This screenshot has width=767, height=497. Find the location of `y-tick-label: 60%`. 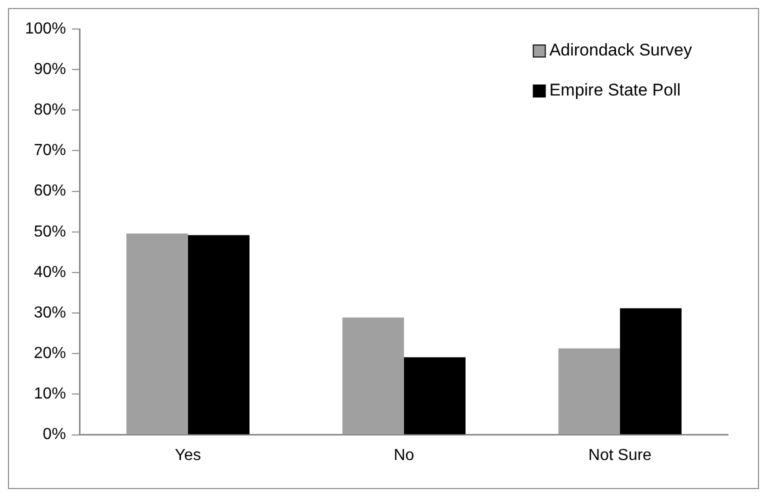

y-tick-label: 60% is located at coordinates (50, 191).